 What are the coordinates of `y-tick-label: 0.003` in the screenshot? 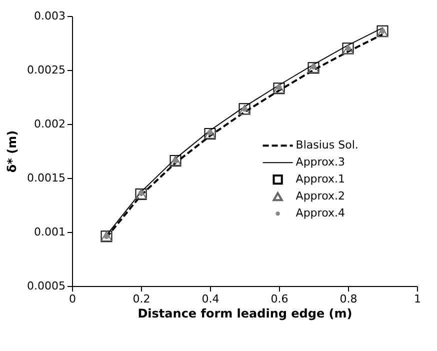 It's located at (50, 16).